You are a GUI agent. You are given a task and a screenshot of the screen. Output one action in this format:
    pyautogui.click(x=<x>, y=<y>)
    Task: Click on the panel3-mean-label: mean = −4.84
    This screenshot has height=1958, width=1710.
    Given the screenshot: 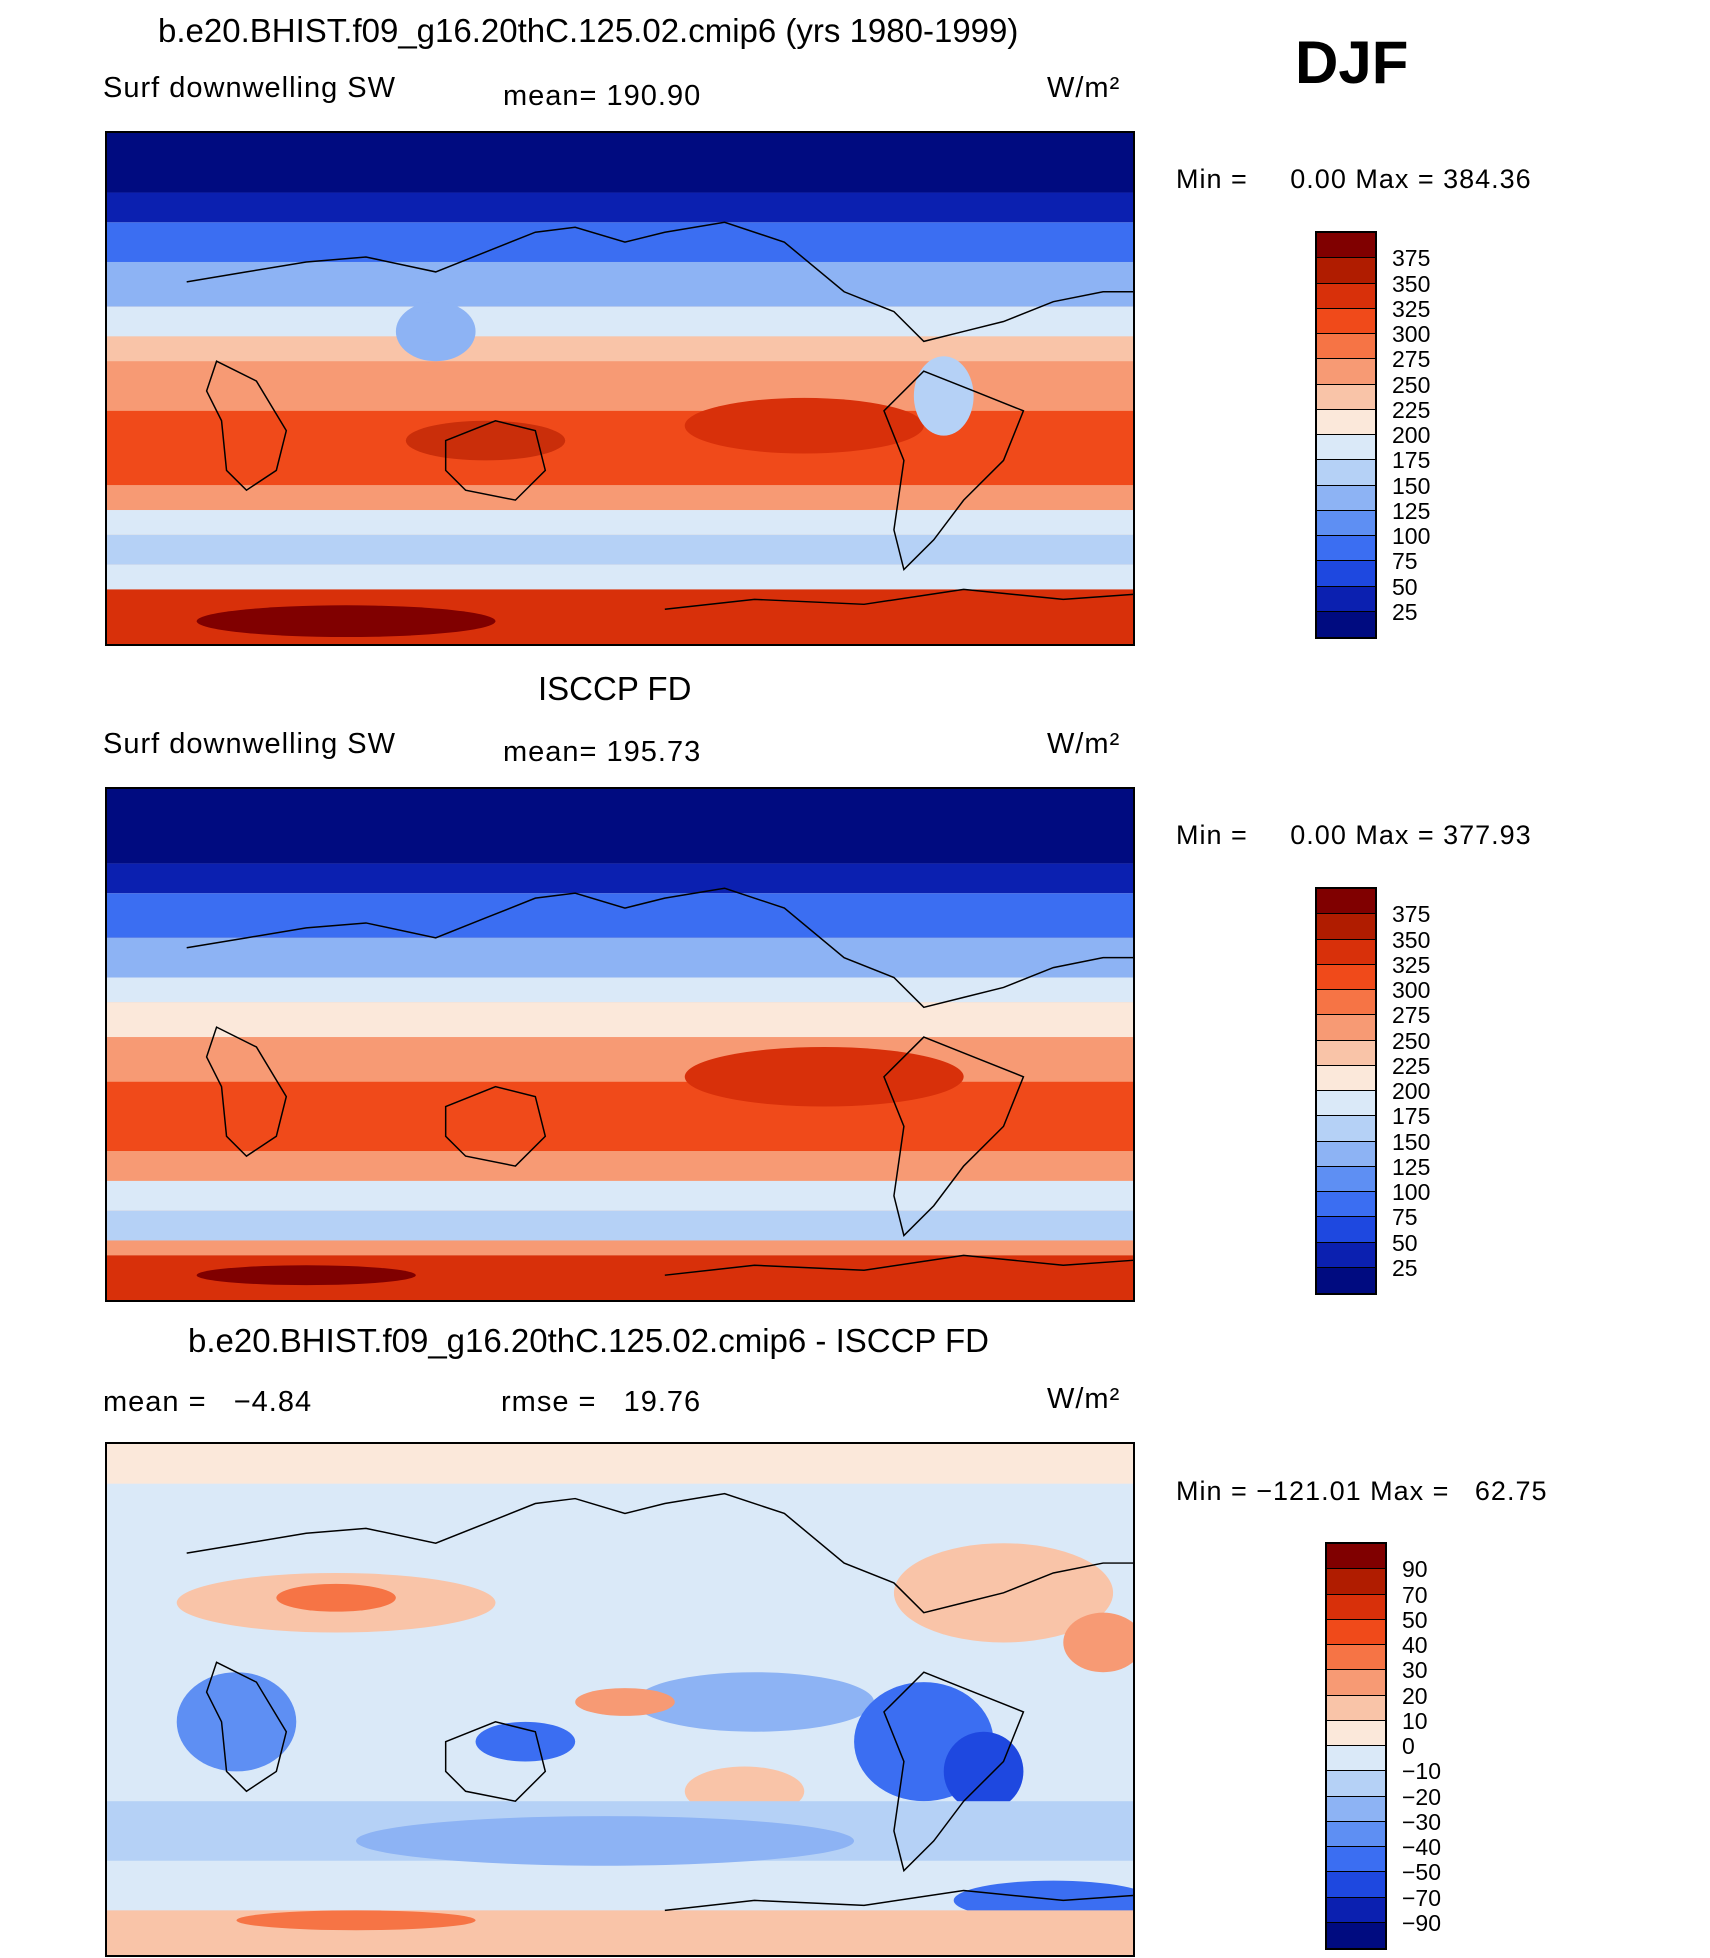 What is the action you would take?
    pyautogui.click(x=208, y=1402)
    